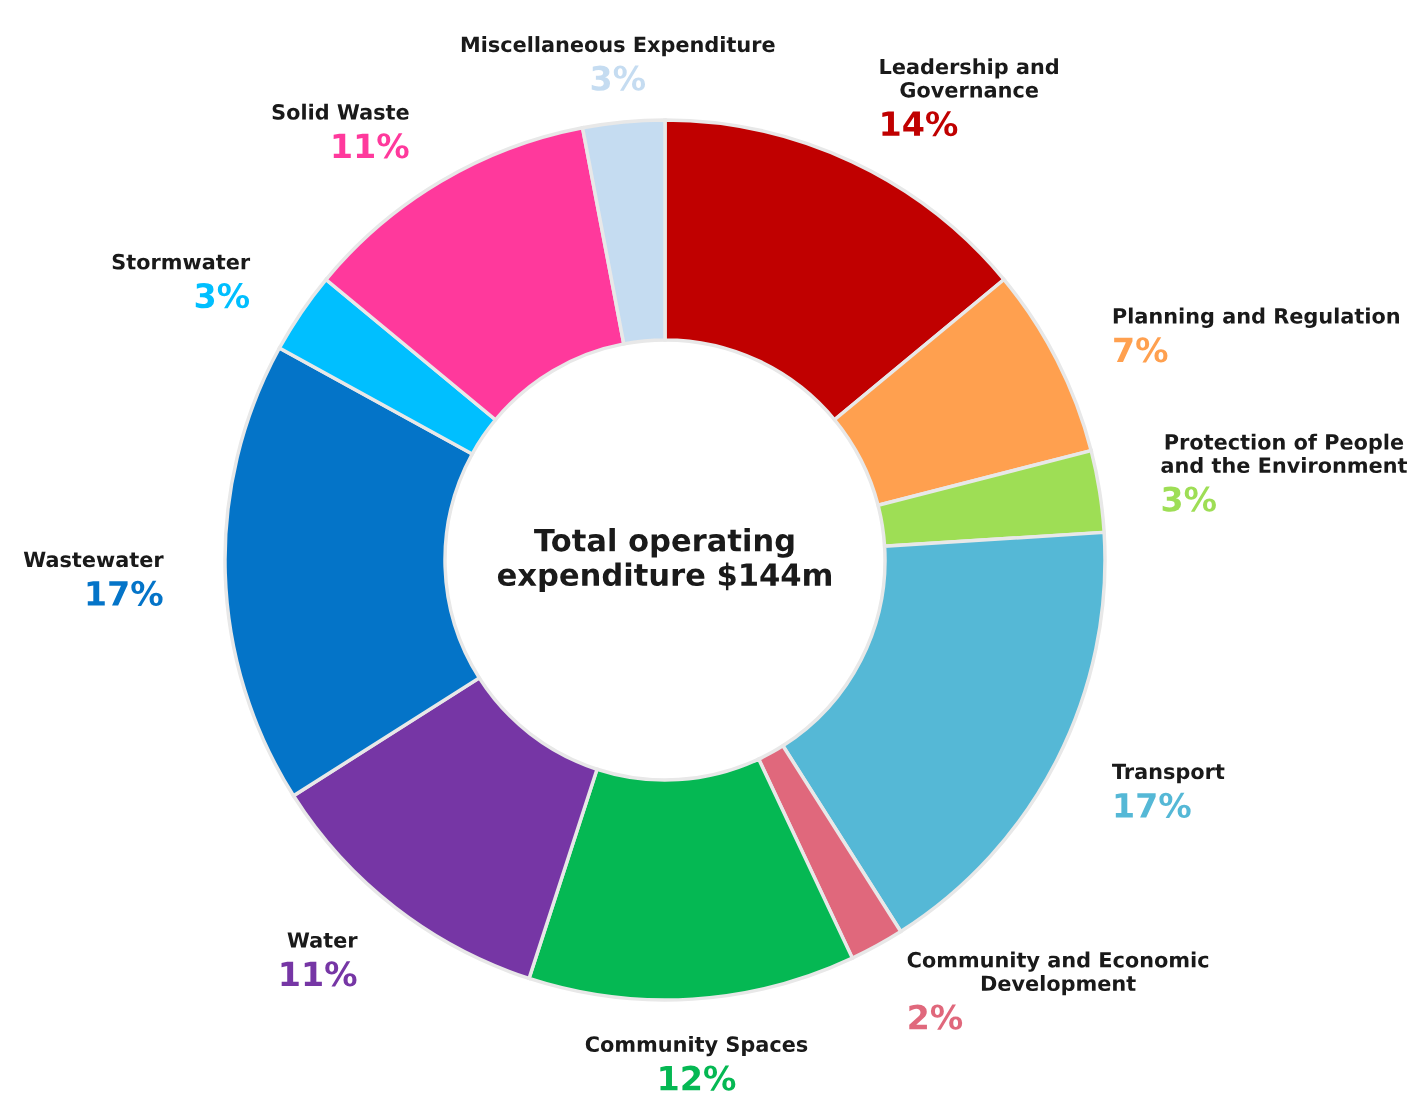  What do you see at coordinates (1284, 453) in the screenshot?
I see `slice-label: Protection of People and the Environment` at bounding box center [1284, 453].